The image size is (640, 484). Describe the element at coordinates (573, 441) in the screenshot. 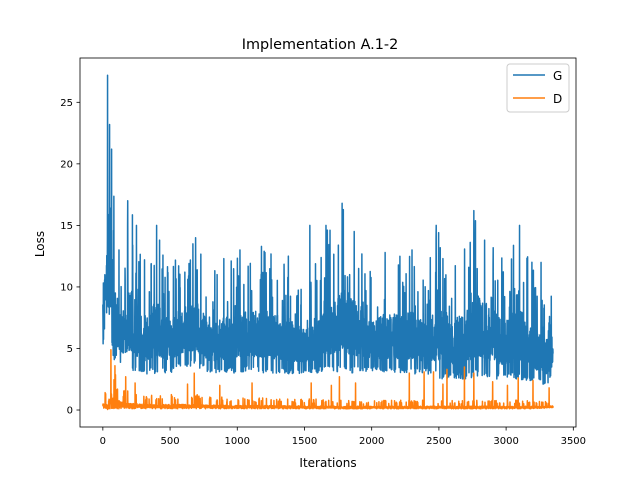

I see `x-tick-label: 3500` at that location.